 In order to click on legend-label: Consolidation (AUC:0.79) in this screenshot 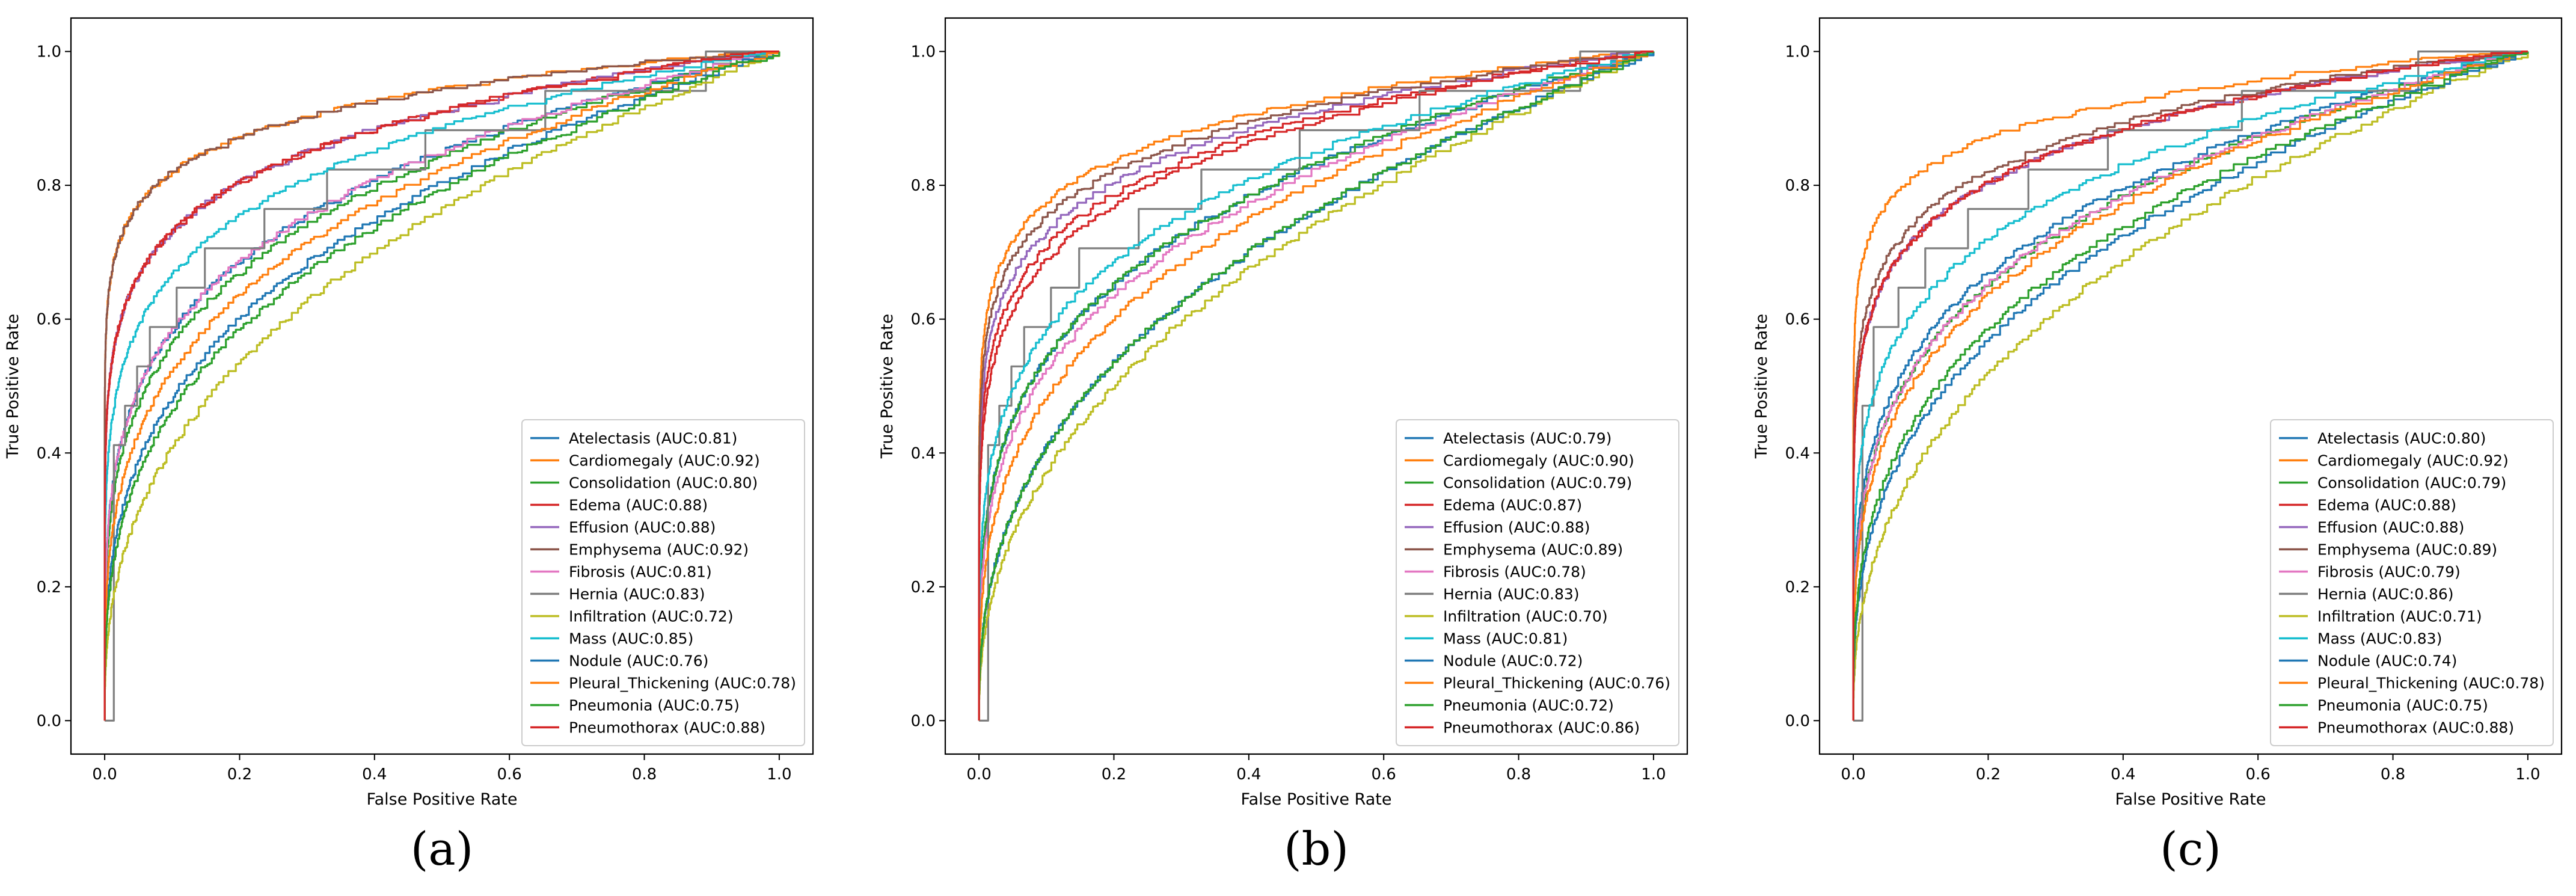, I will do `click(1537, 483)`.